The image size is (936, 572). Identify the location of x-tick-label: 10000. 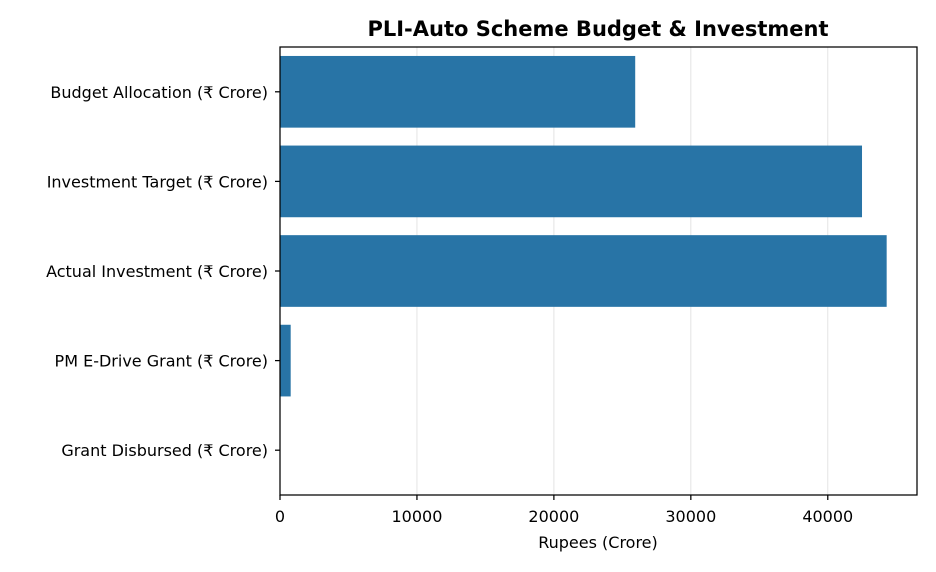
(416, 516).